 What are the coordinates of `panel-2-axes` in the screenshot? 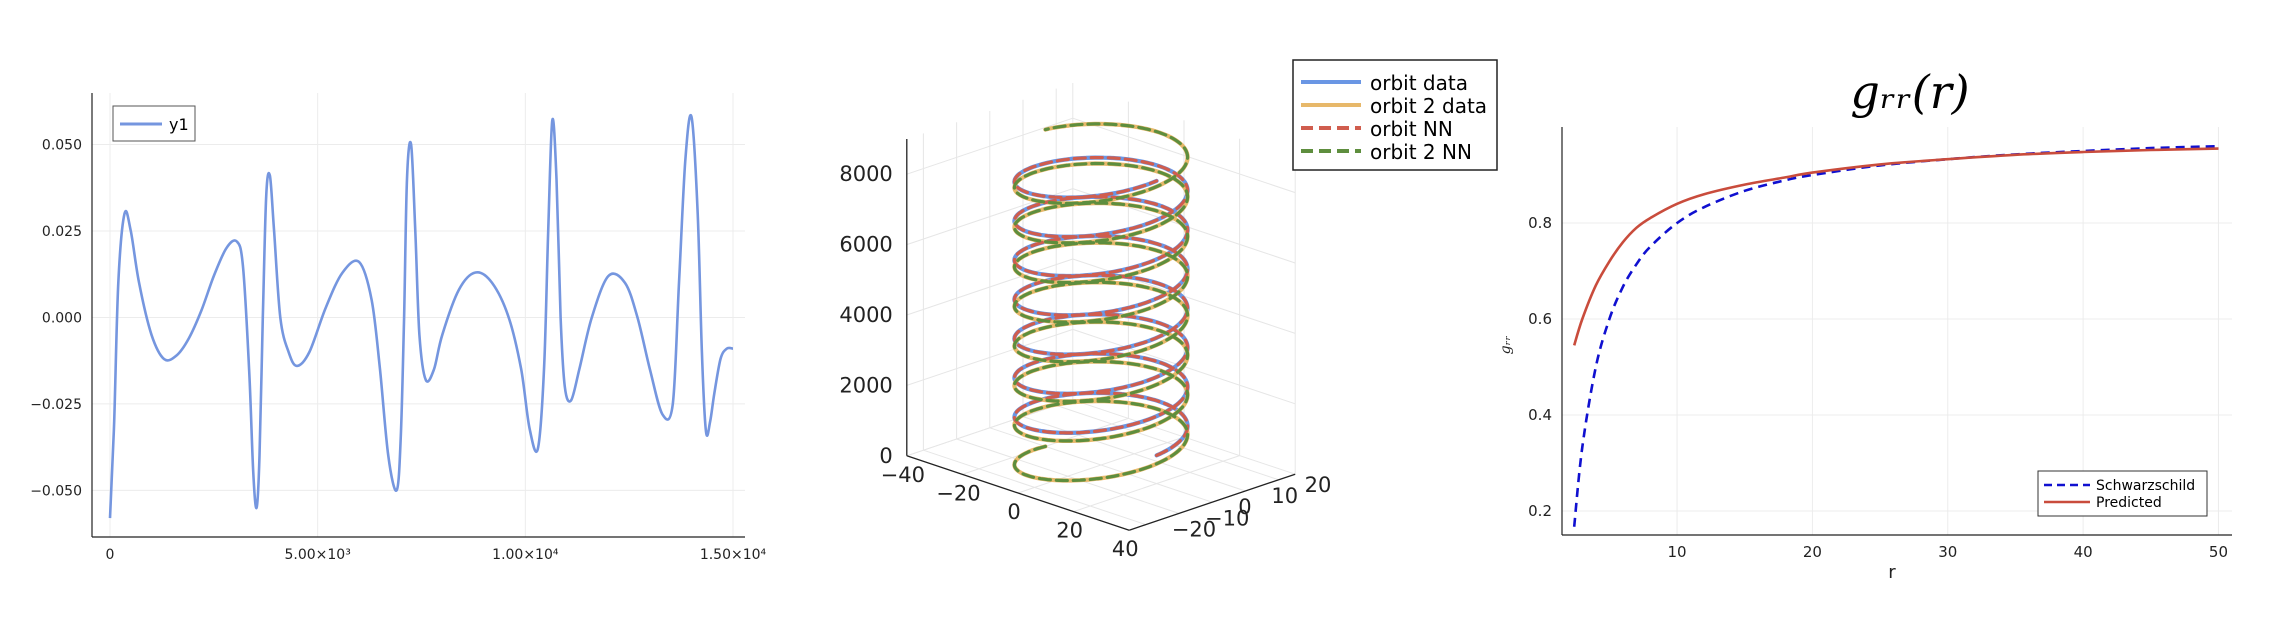 It's located at (1101, 335).